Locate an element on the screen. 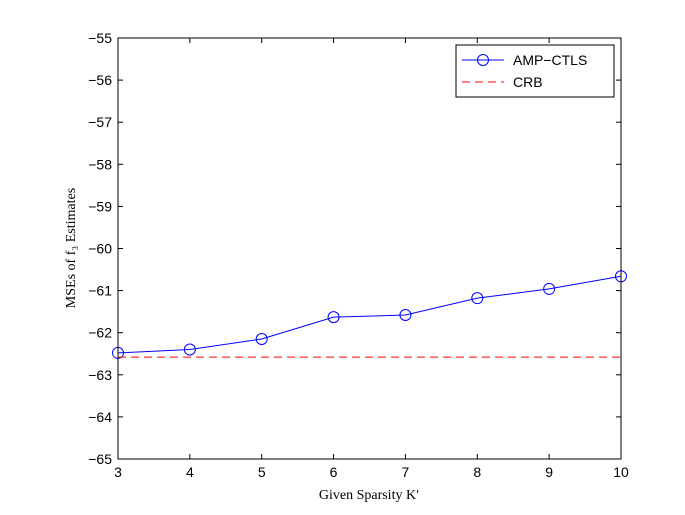 This screenshot has width=685, height=515. legend-marker-amp-ctls is located at coordinates (483, 60).